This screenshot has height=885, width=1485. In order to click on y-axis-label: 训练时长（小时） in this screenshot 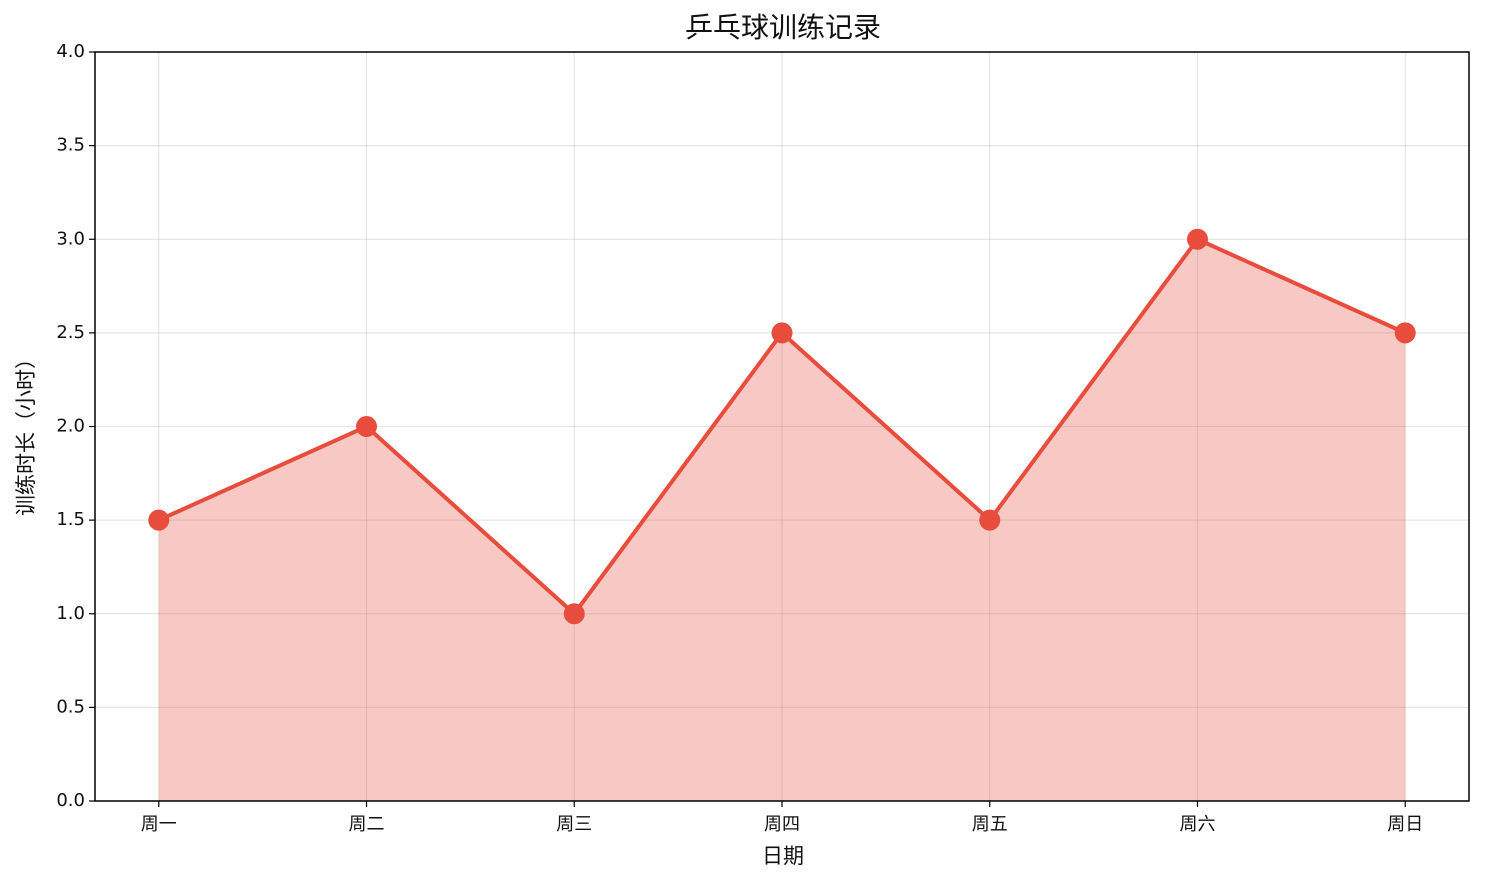, I will do `click(26, 432)`.